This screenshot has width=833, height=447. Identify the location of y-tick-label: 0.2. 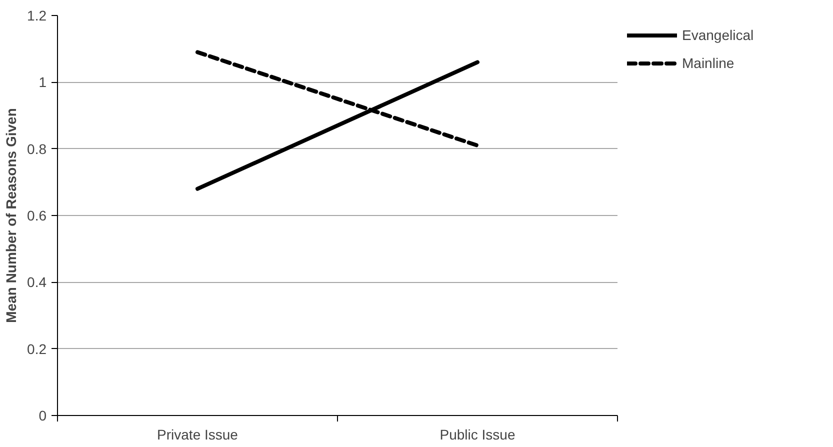
(37, 348).